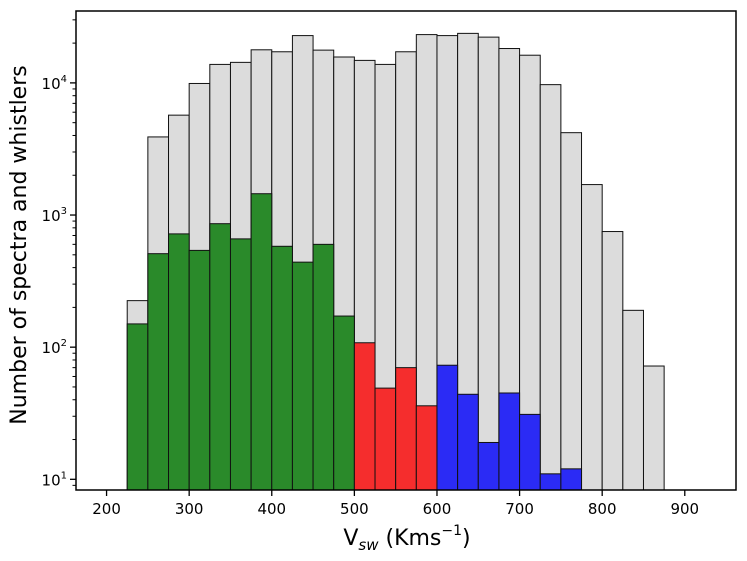  I want to click on x-tick-label: 900, so click(684, 509).